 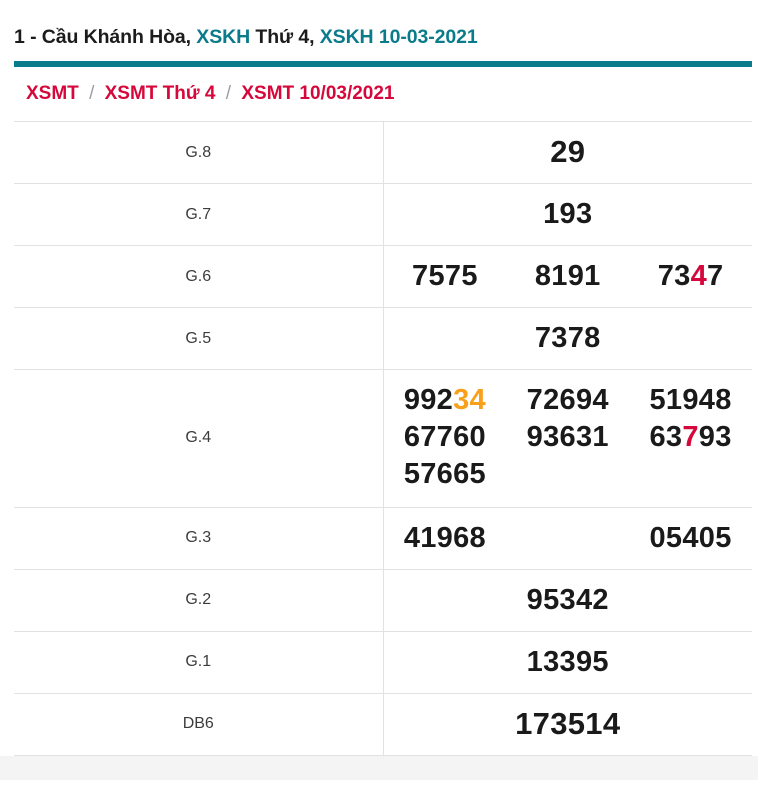 I want to click on result-value: 95342, so click(x=567, y=600).